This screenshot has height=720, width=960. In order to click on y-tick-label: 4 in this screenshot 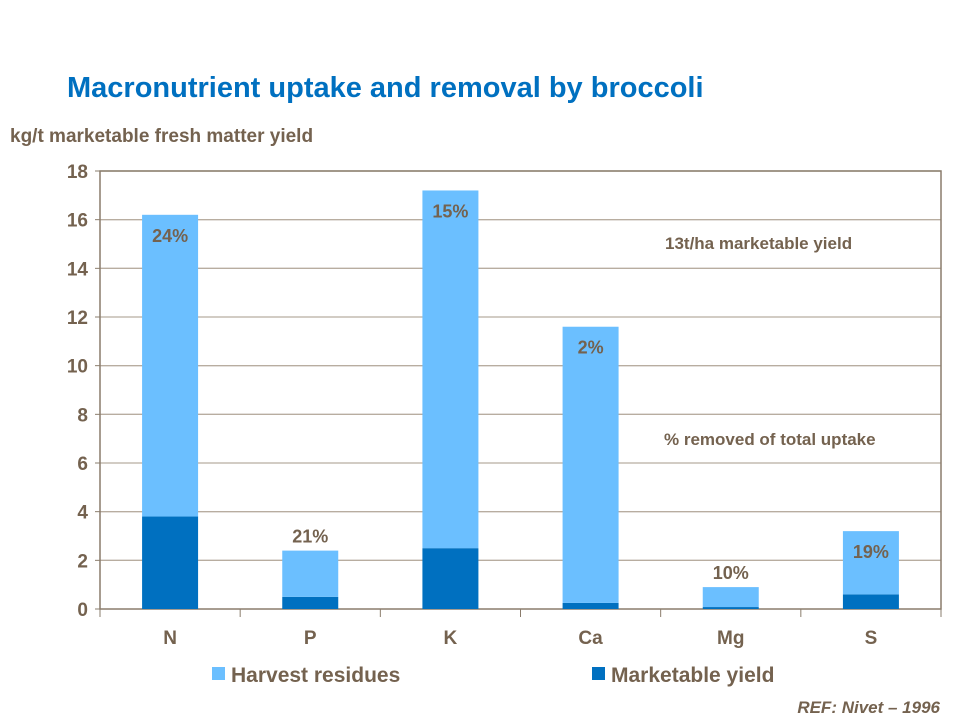, I will do `click(82, 513)`.